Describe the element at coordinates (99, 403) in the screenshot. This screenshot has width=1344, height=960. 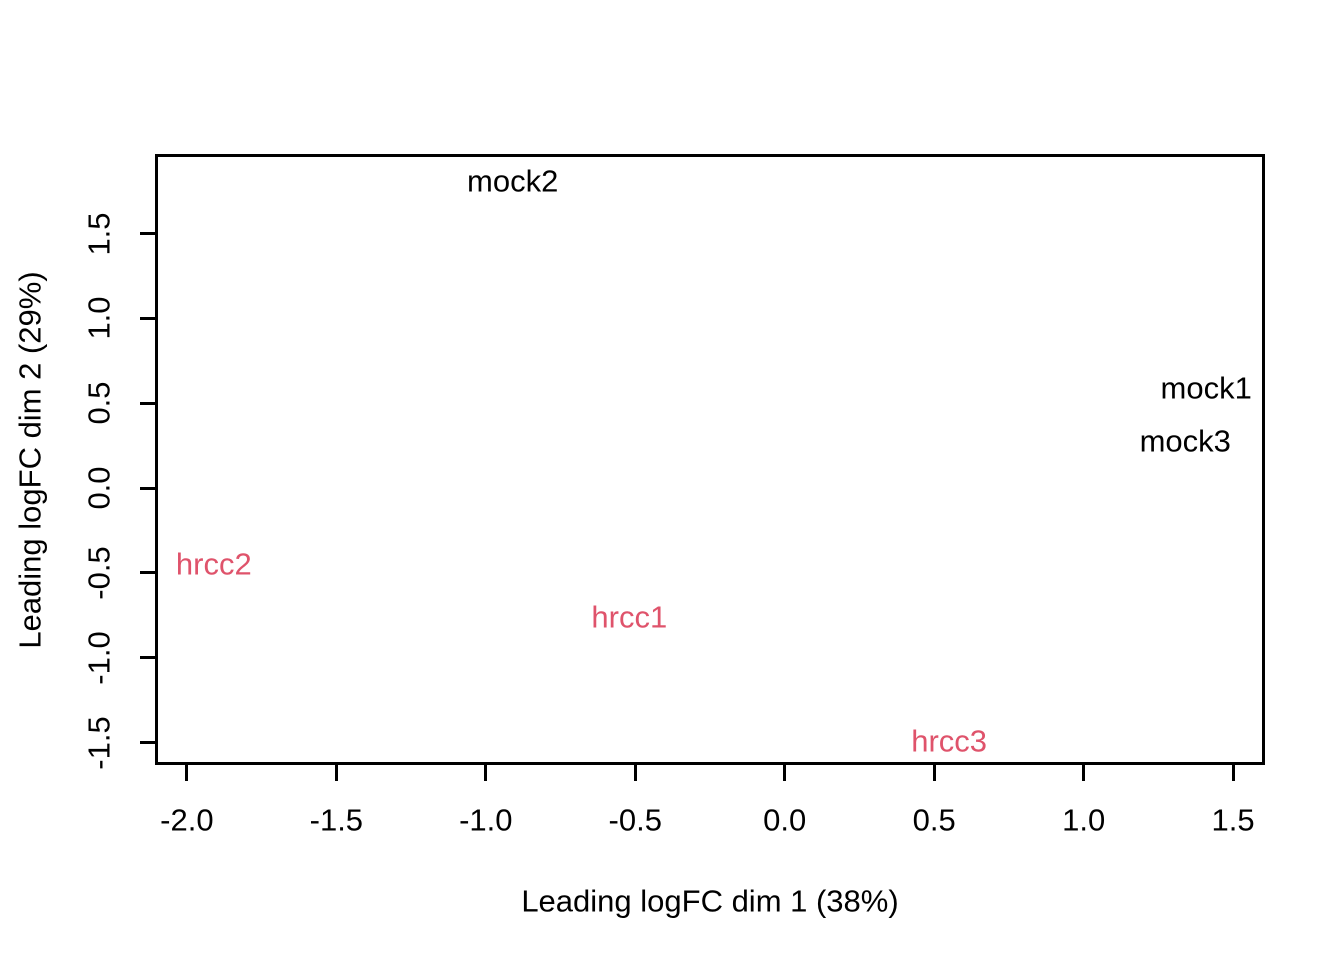
I see `y-axis-tick-label: 0.5` at that location.